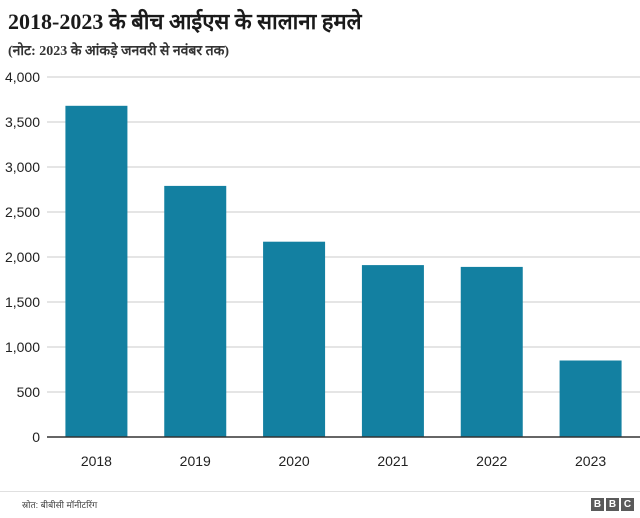 The height and width of the screenshot is (518, 640). Describe the element at coordinates (195, 311) in the screenshot. I see `bar-2019` at that location.